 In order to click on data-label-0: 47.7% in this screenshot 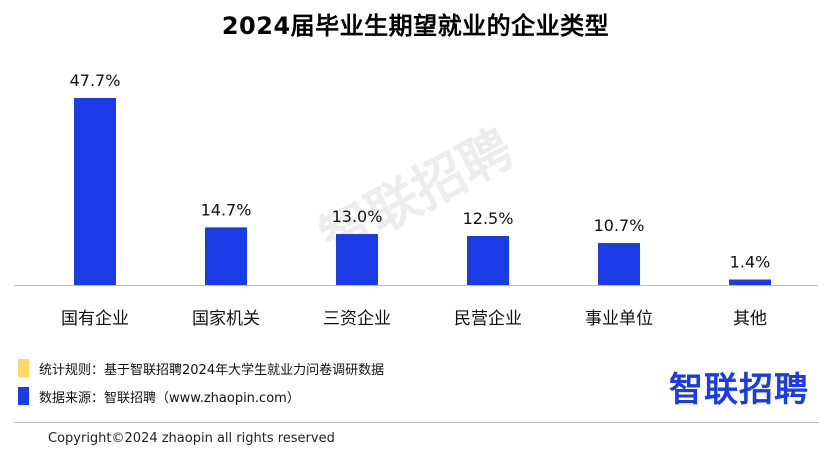, I will do `click(95, 80)`.